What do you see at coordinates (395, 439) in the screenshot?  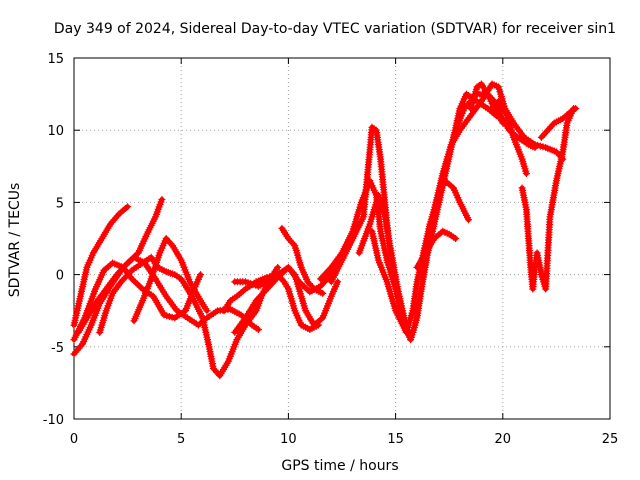 I see `x-tick-label: 15` at bounding box center [395, 439].